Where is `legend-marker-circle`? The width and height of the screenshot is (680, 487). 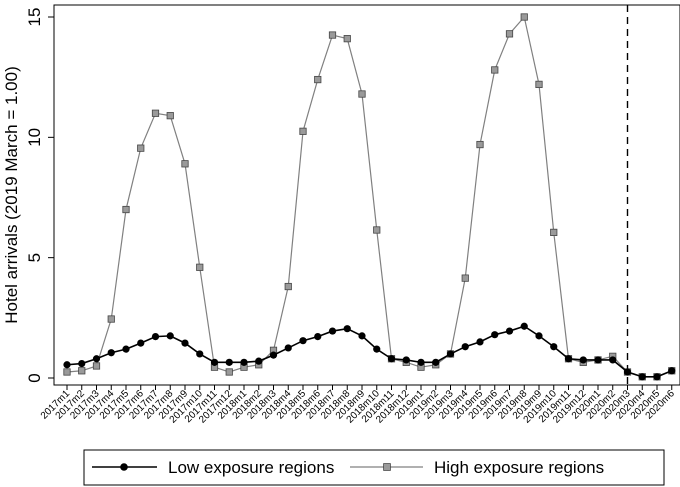
legend-marker-circle is located at coordinates (124, 467).